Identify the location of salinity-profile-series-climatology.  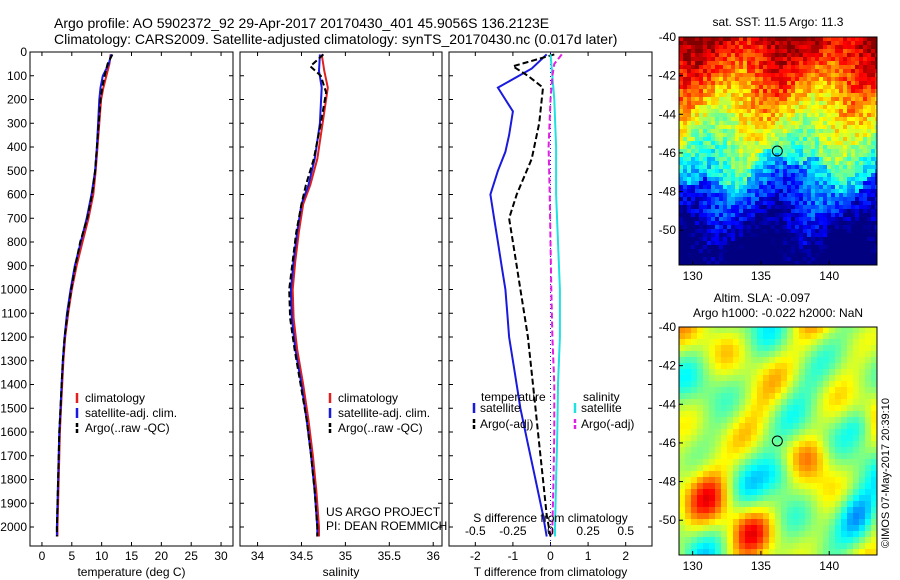
(310, 295).